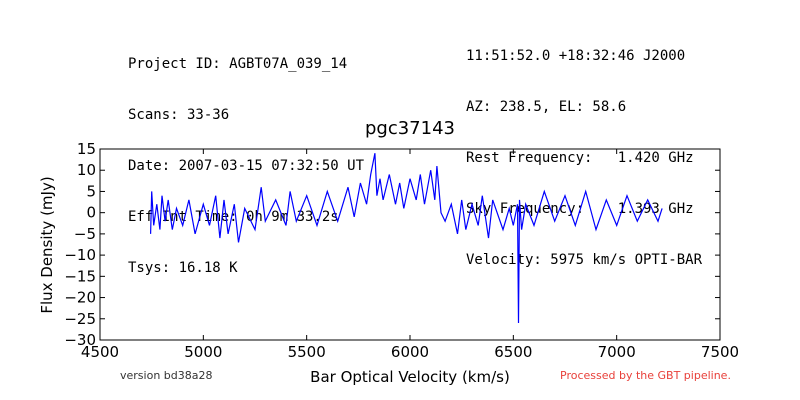 Image resolution: width=800 pixels, height=400 pixels. What do you see at coordinates (80, 255) in the screenshot?
I see `y-tick-label: −10` at bounding box center [80, 255].